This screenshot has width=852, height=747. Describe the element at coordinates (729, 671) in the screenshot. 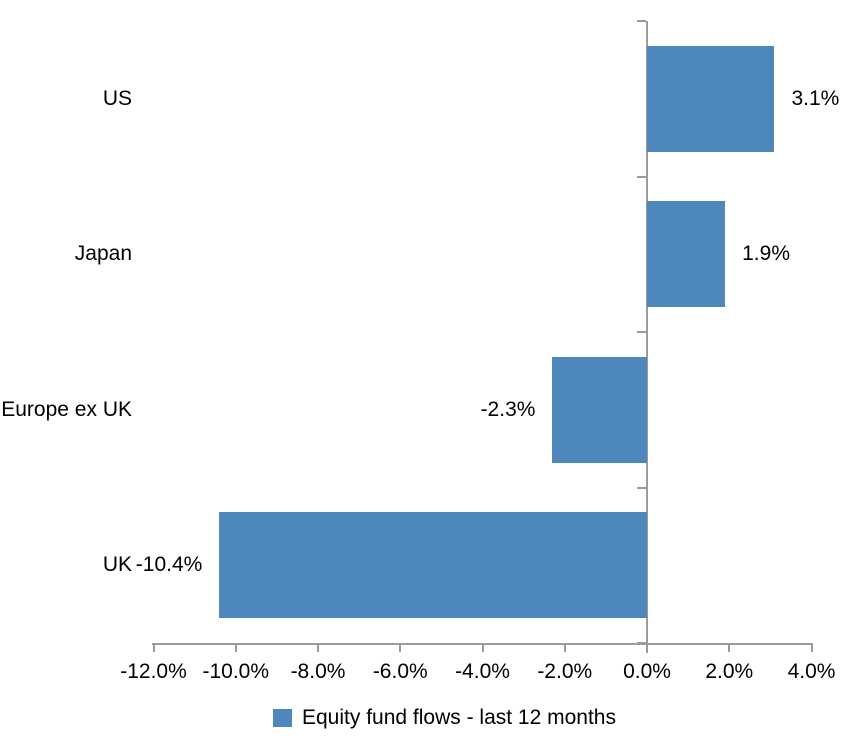

I see `x-tick-label: 2.0%` at that location.